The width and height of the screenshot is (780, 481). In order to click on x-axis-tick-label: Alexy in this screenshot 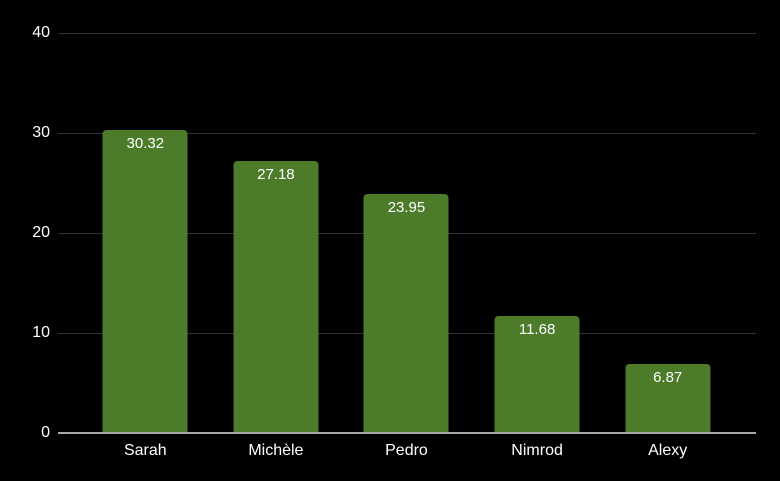, I will do `click(668, 450)`.